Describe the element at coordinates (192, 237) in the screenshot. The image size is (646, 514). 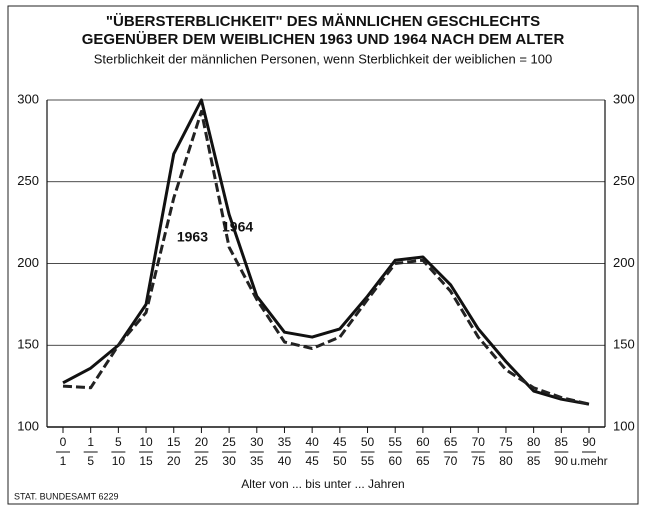
I see `series-label: 1963` at that location.